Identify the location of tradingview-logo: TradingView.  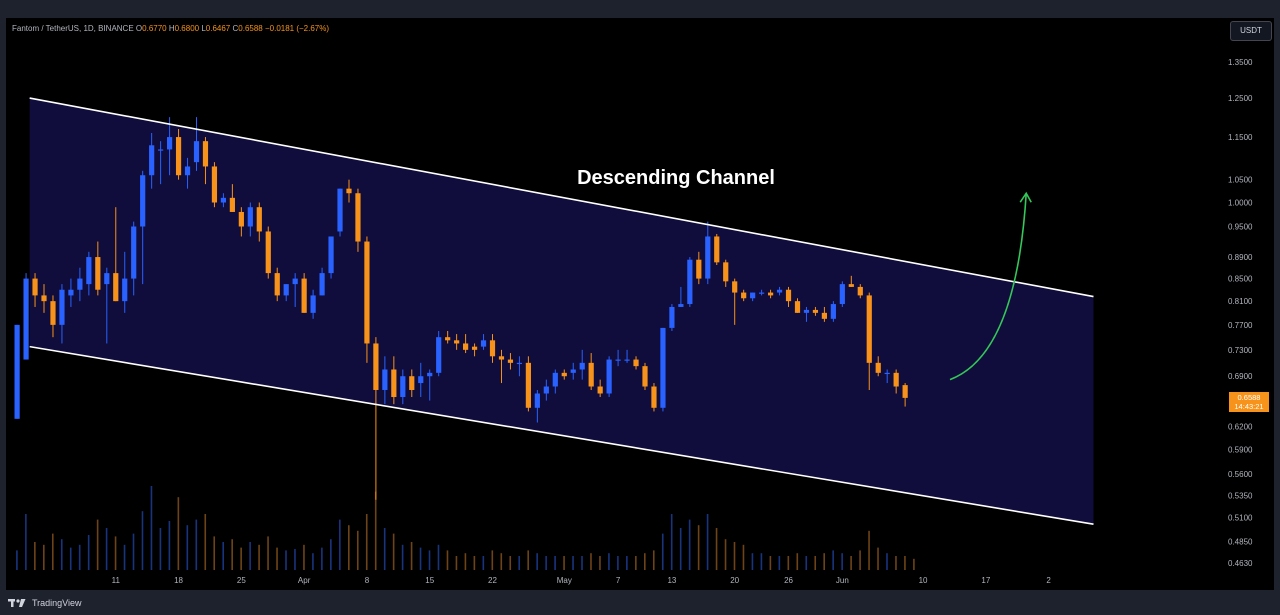
(45, 603).